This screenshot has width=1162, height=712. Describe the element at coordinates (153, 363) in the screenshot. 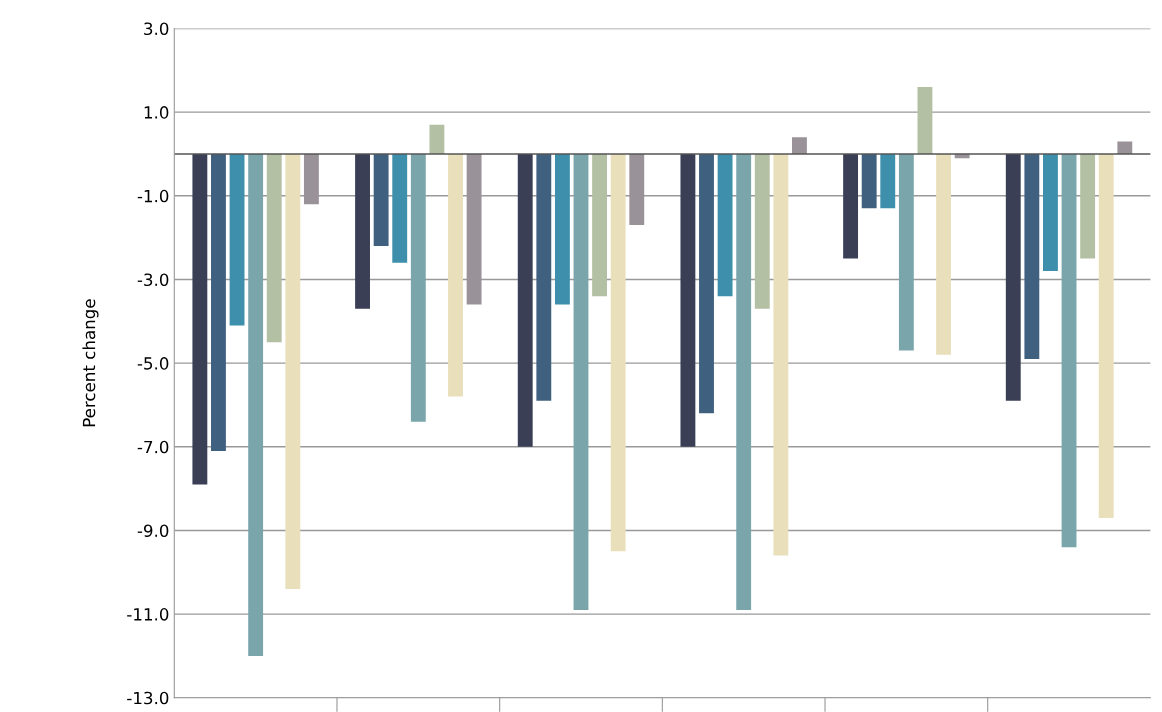

I see `y-tick-label: -5.0` at that location.